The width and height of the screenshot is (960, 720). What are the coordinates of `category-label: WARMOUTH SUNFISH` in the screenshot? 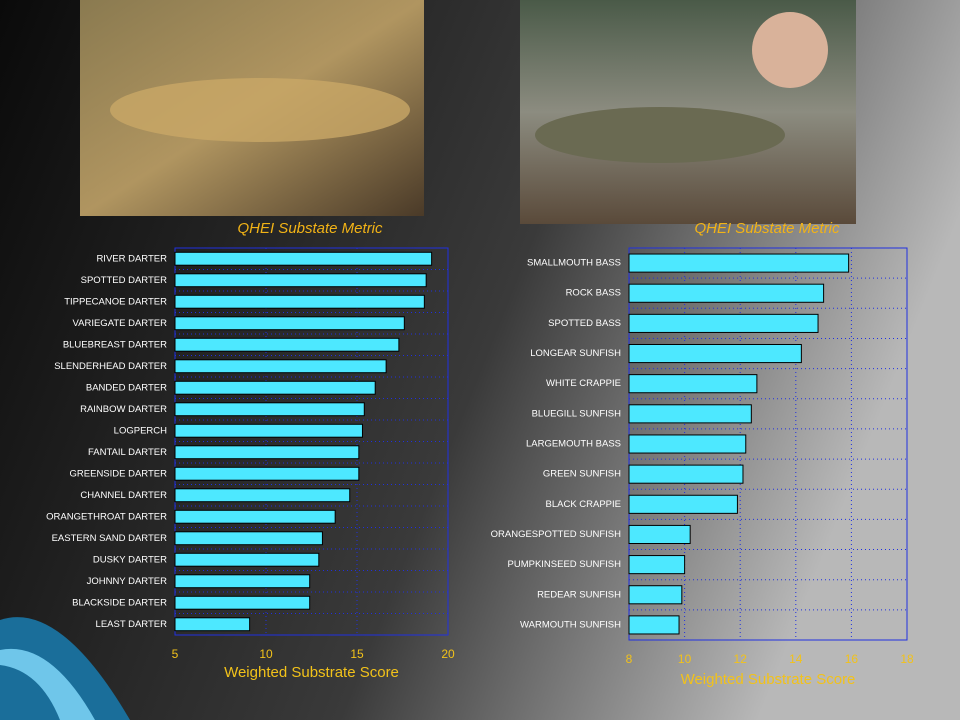 It's located at (570, 624).